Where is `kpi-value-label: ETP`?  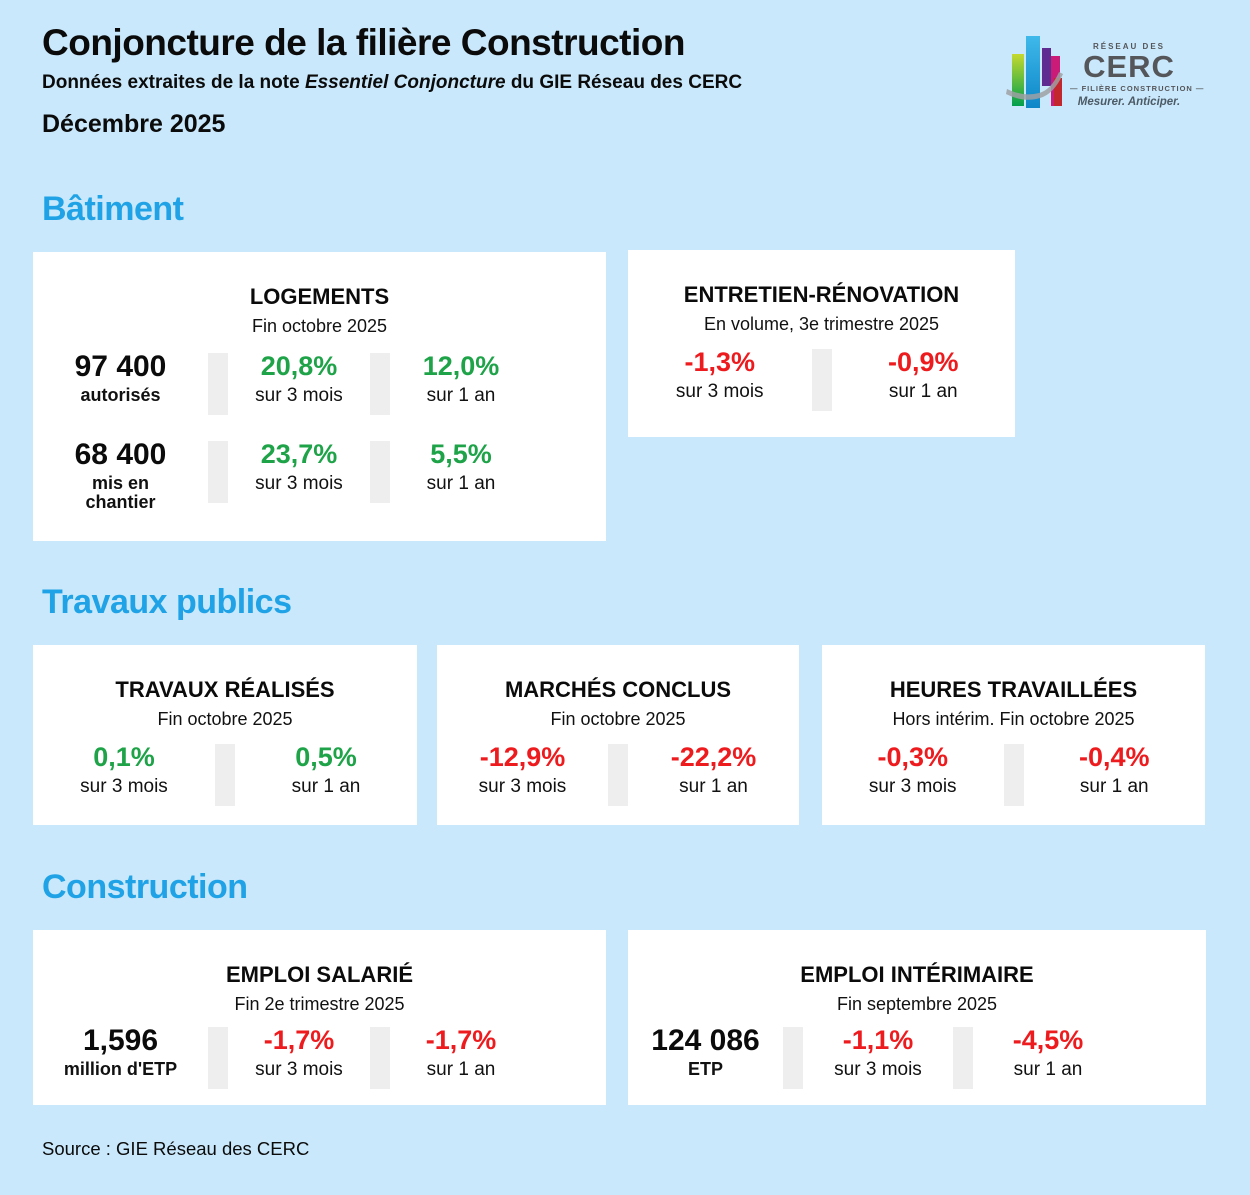
kpi-value-label: ETP is located at coordinates (705, 1068).